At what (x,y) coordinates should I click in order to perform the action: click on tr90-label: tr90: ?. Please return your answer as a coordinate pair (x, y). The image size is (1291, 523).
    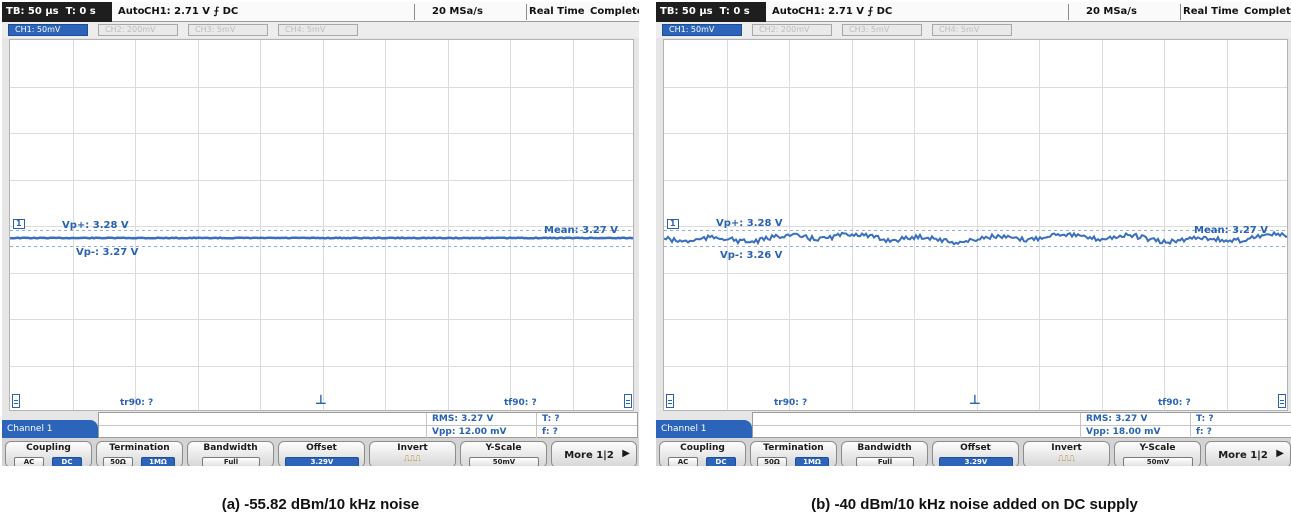
    Looking at the image, I should click on (137, 403).